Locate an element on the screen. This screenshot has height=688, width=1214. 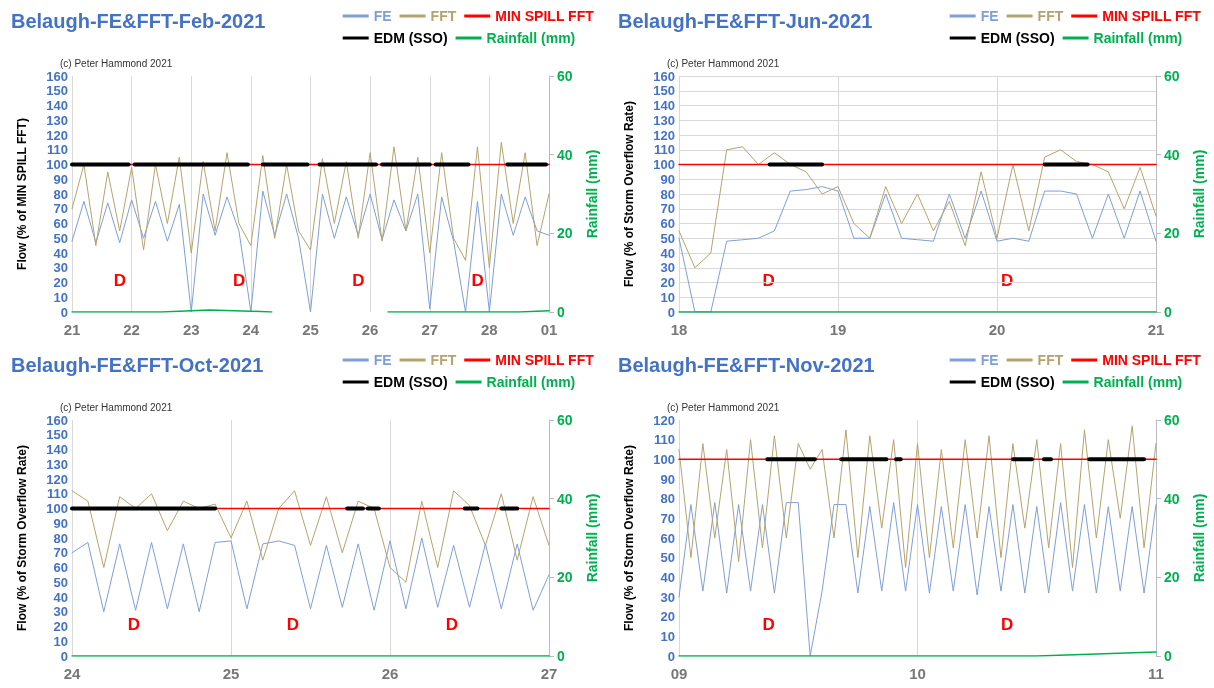
y-axis-title: Flow (% of MIN SPILL FFT) is located at coordinates (22, 194).